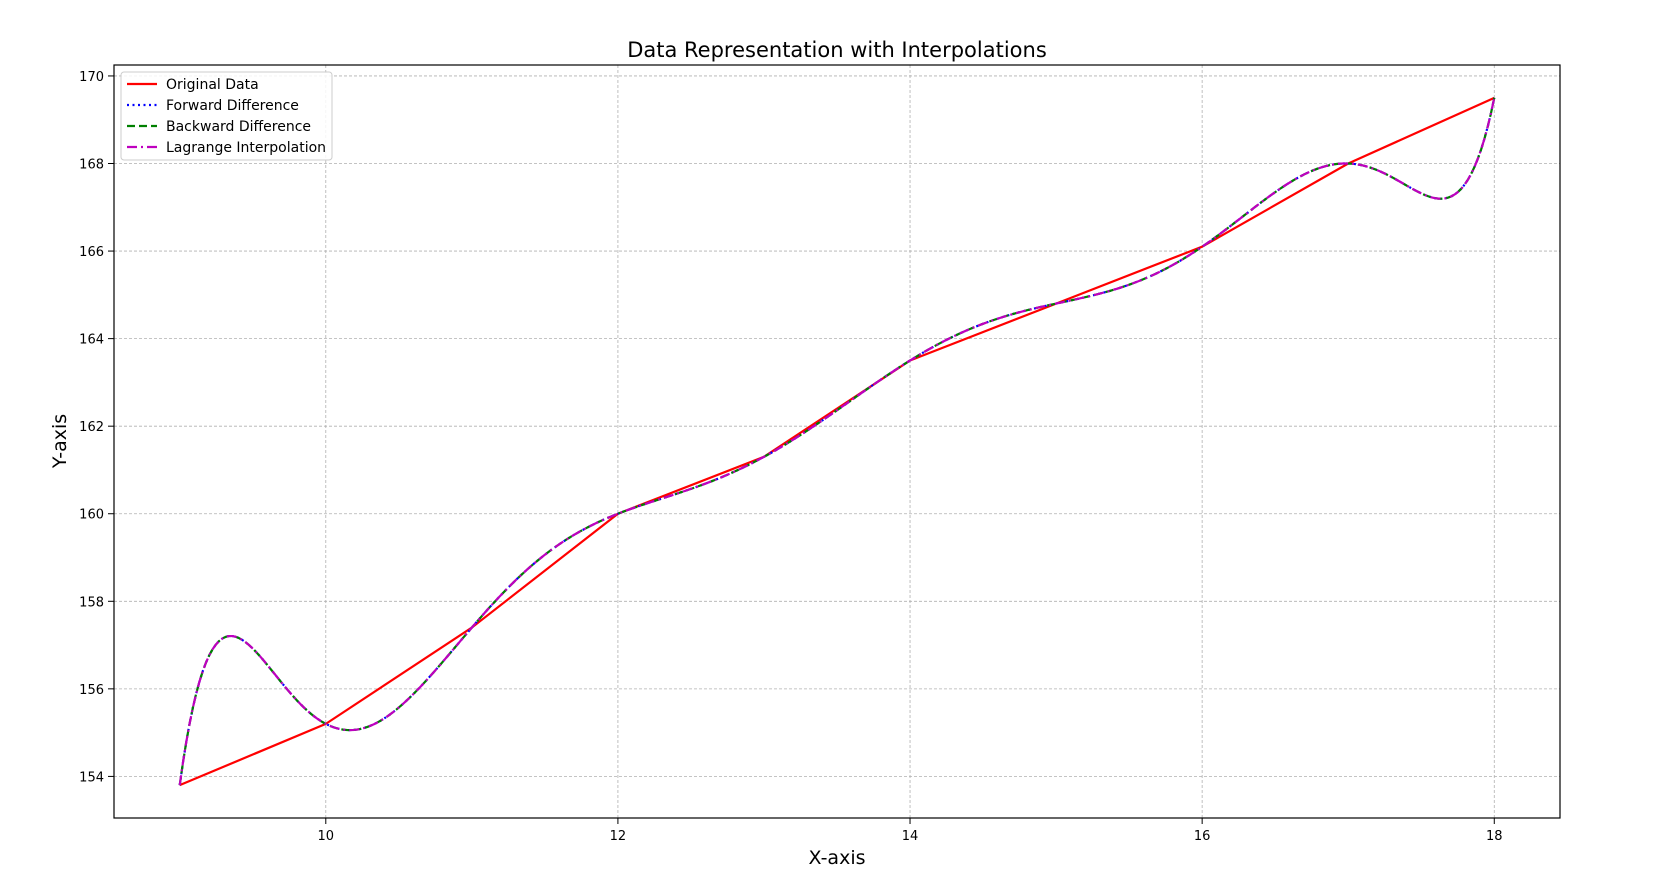 Image resolution: width=1663 pixels, height=896 pixels. I want to click on x-axis-label: X-axis, so click(837, 858).